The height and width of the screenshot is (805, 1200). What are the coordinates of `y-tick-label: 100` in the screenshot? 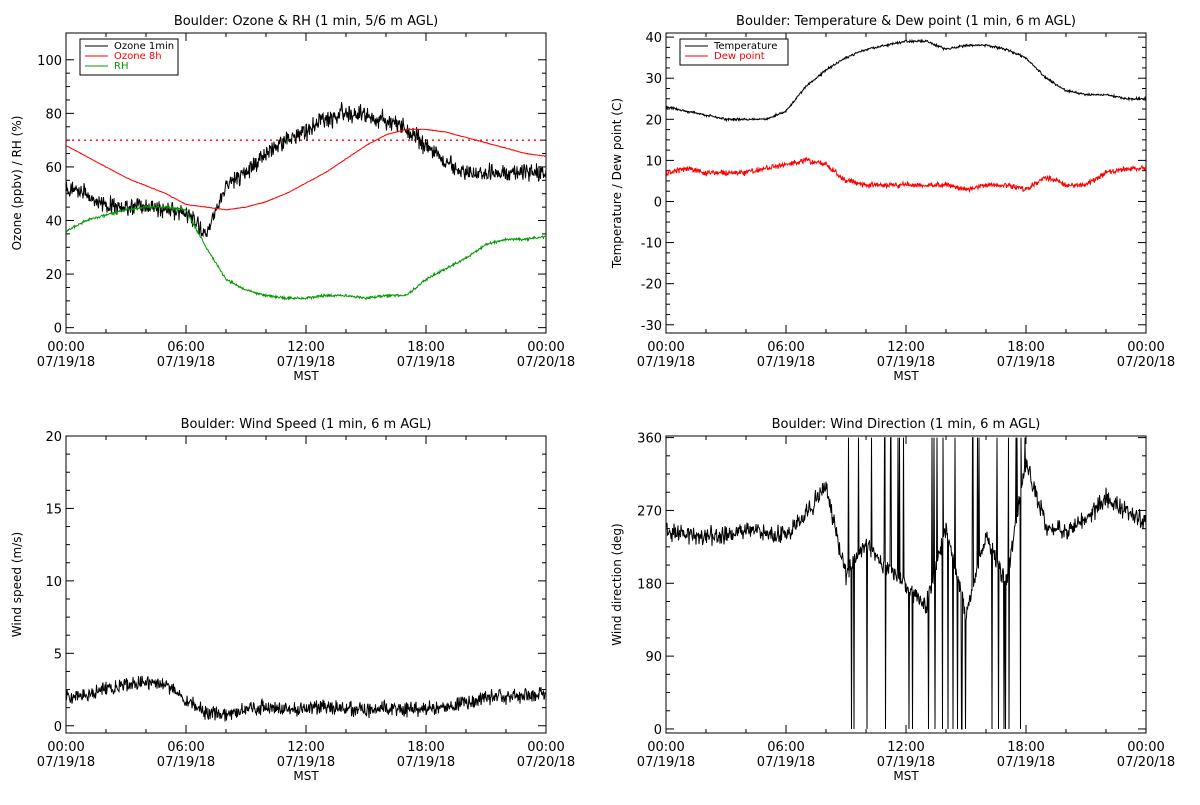 It's located at (49, 61).